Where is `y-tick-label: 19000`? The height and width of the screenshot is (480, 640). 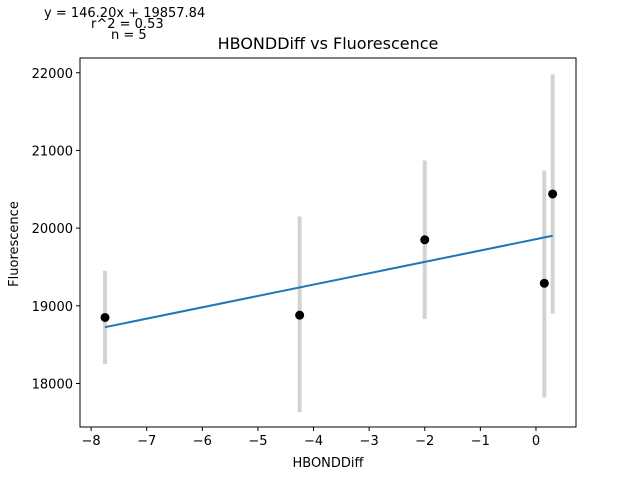 y-tick-label: 19000 is located at coordinates (52, 307).